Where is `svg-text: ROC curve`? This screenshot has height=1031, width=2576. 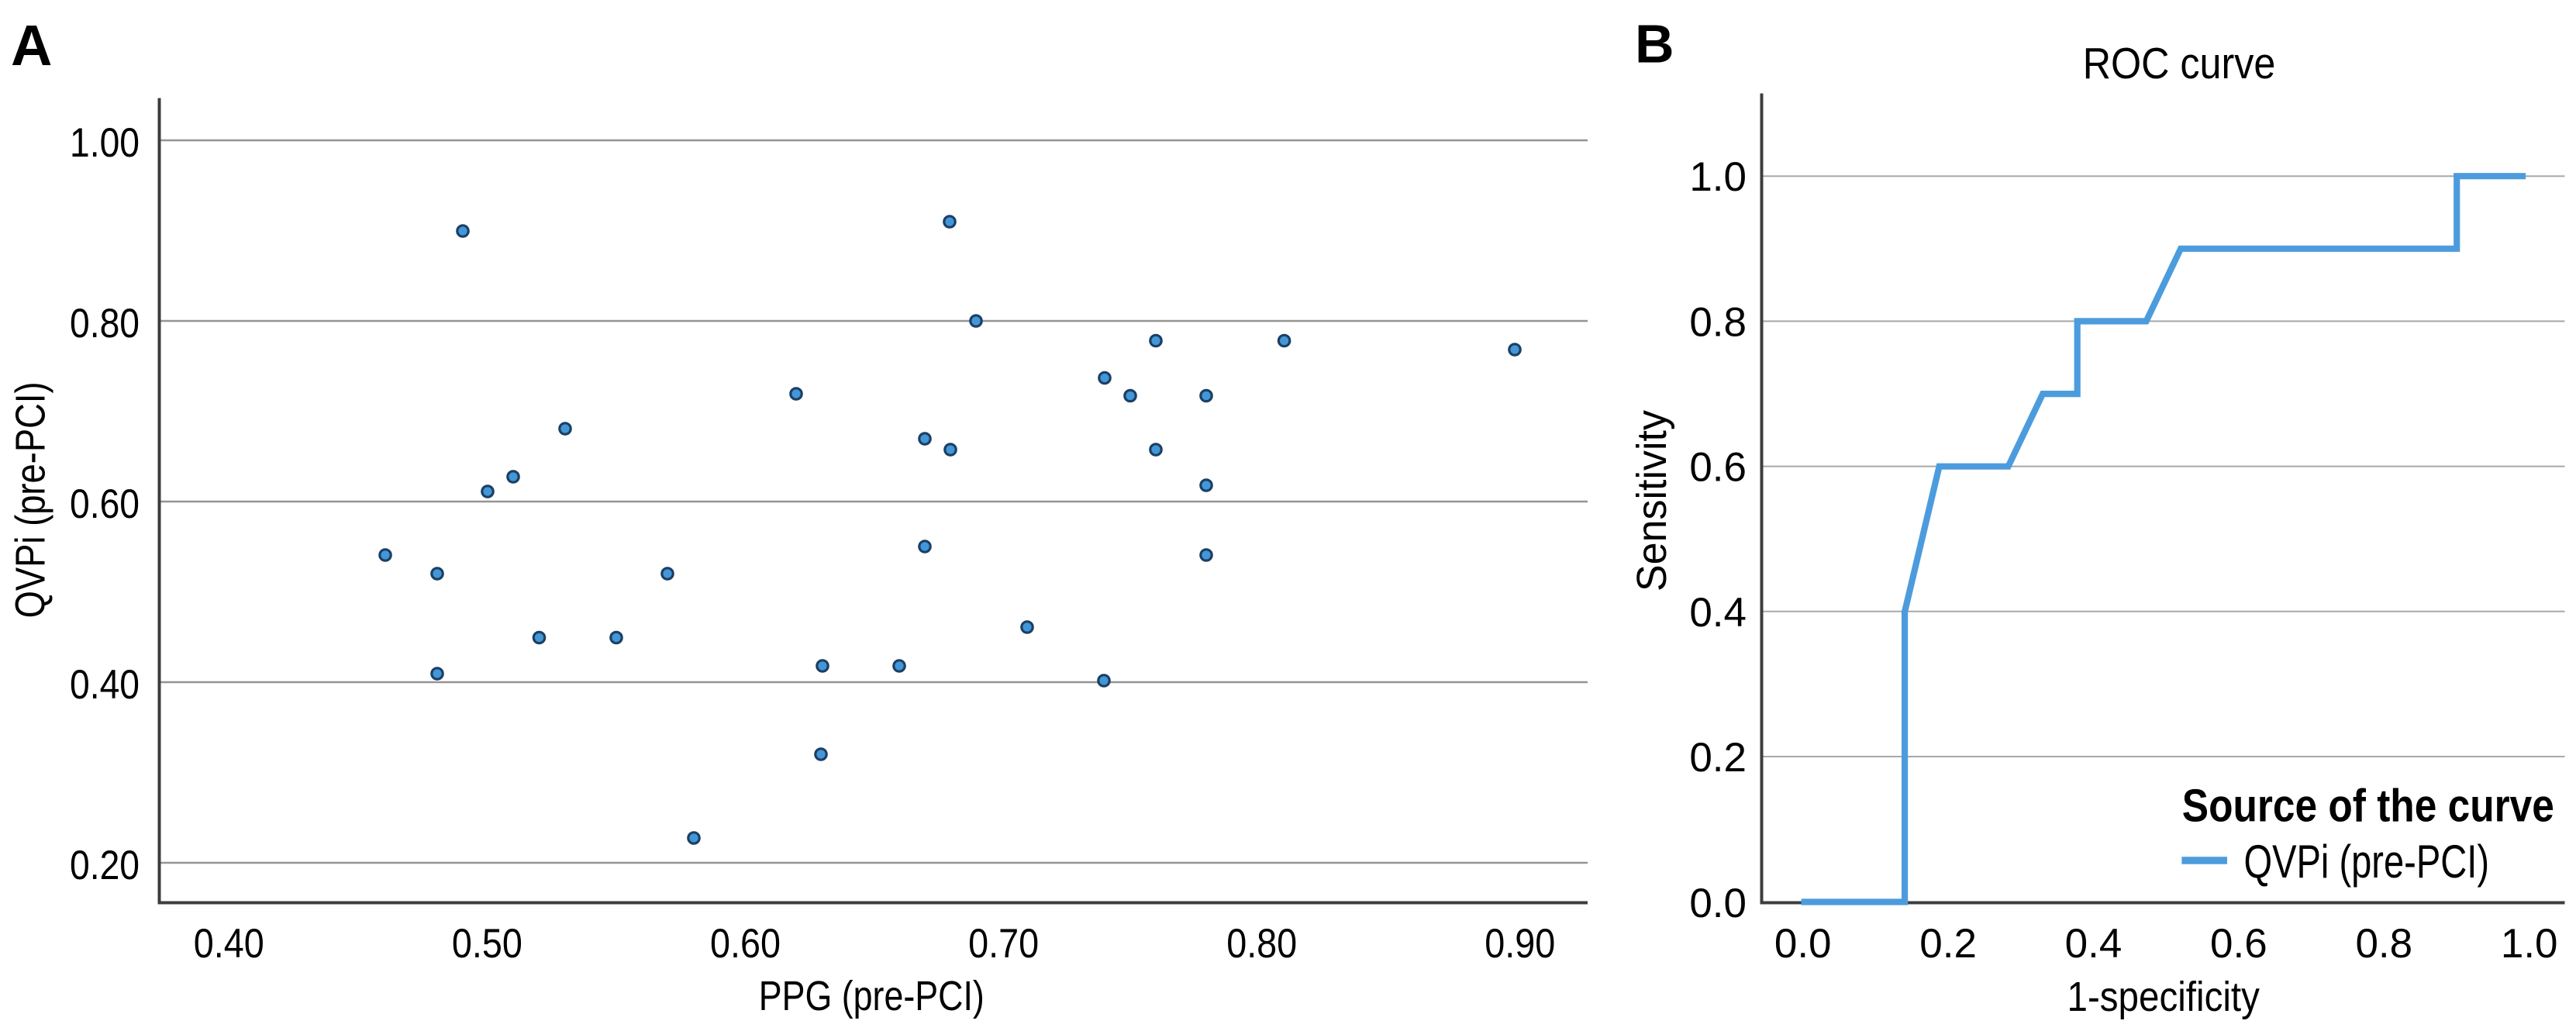
svg-text: ROC curve is located at coordinates (2179, 63).